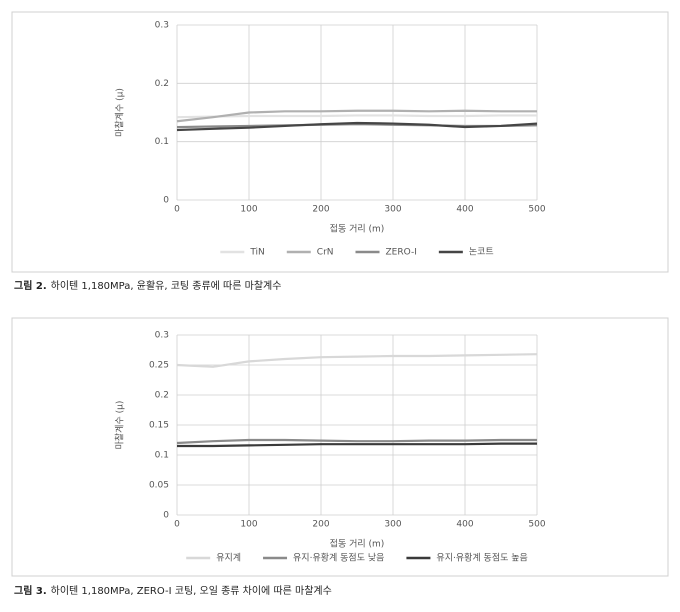 Image resolution: width=680 pixels, height=612 pixels. I want to click on legend-label: ZERO-Ⅰ, so click(401, 253).